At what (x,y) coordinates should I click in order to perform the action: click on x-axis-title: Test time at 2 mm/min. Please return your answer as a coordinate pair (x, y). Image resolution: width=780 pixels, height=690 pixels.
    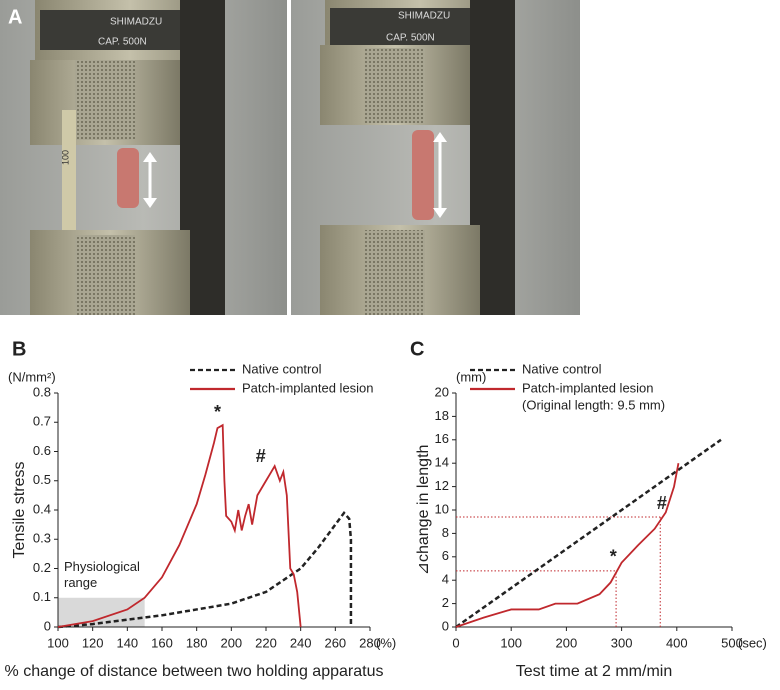
    Looking at the image, I should click on (594, 671).